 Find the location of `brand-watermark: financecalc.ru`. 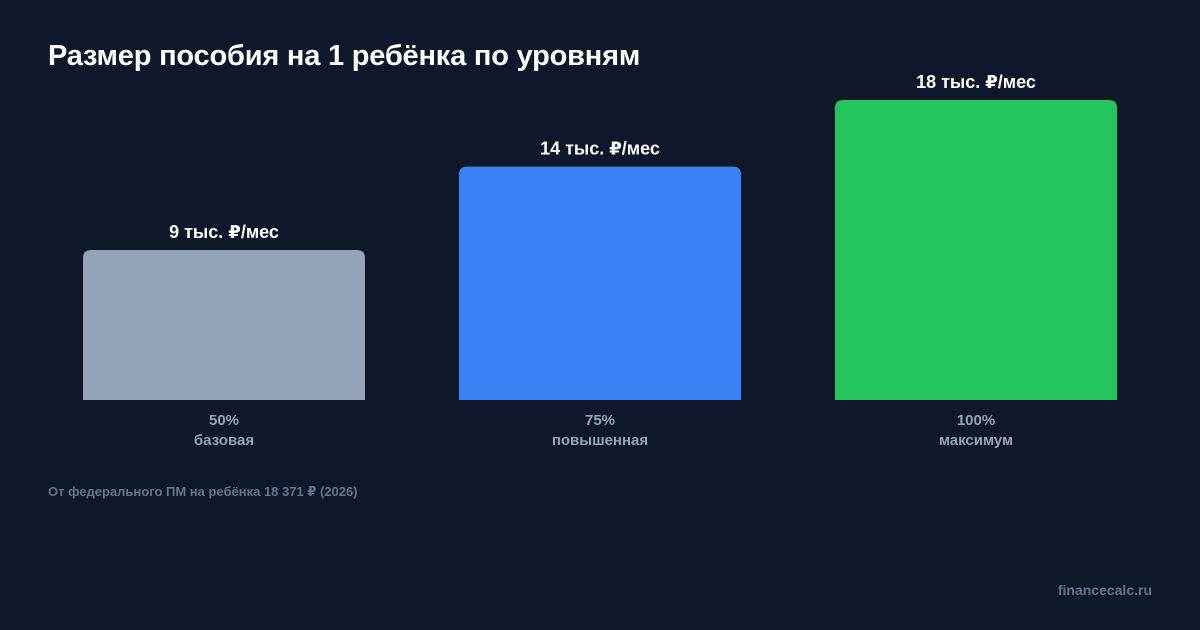

brand-watermark: financecalc.ru is located at coordinates (1104, 590).